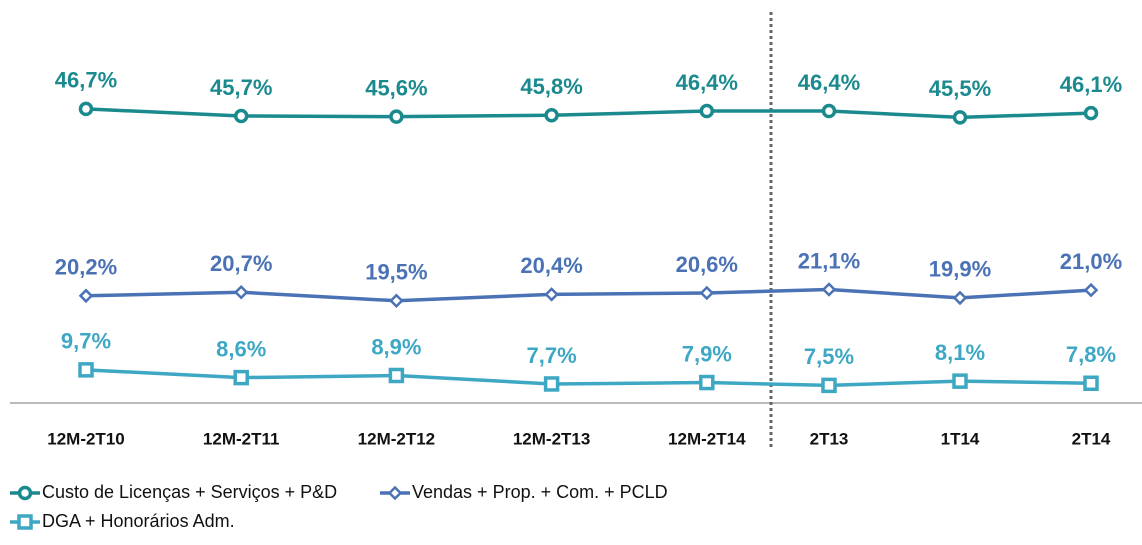  Describe the element at coordinates (707, 438) in the screenshot. I see `x-tick-label: 12M-2T14` at that location.